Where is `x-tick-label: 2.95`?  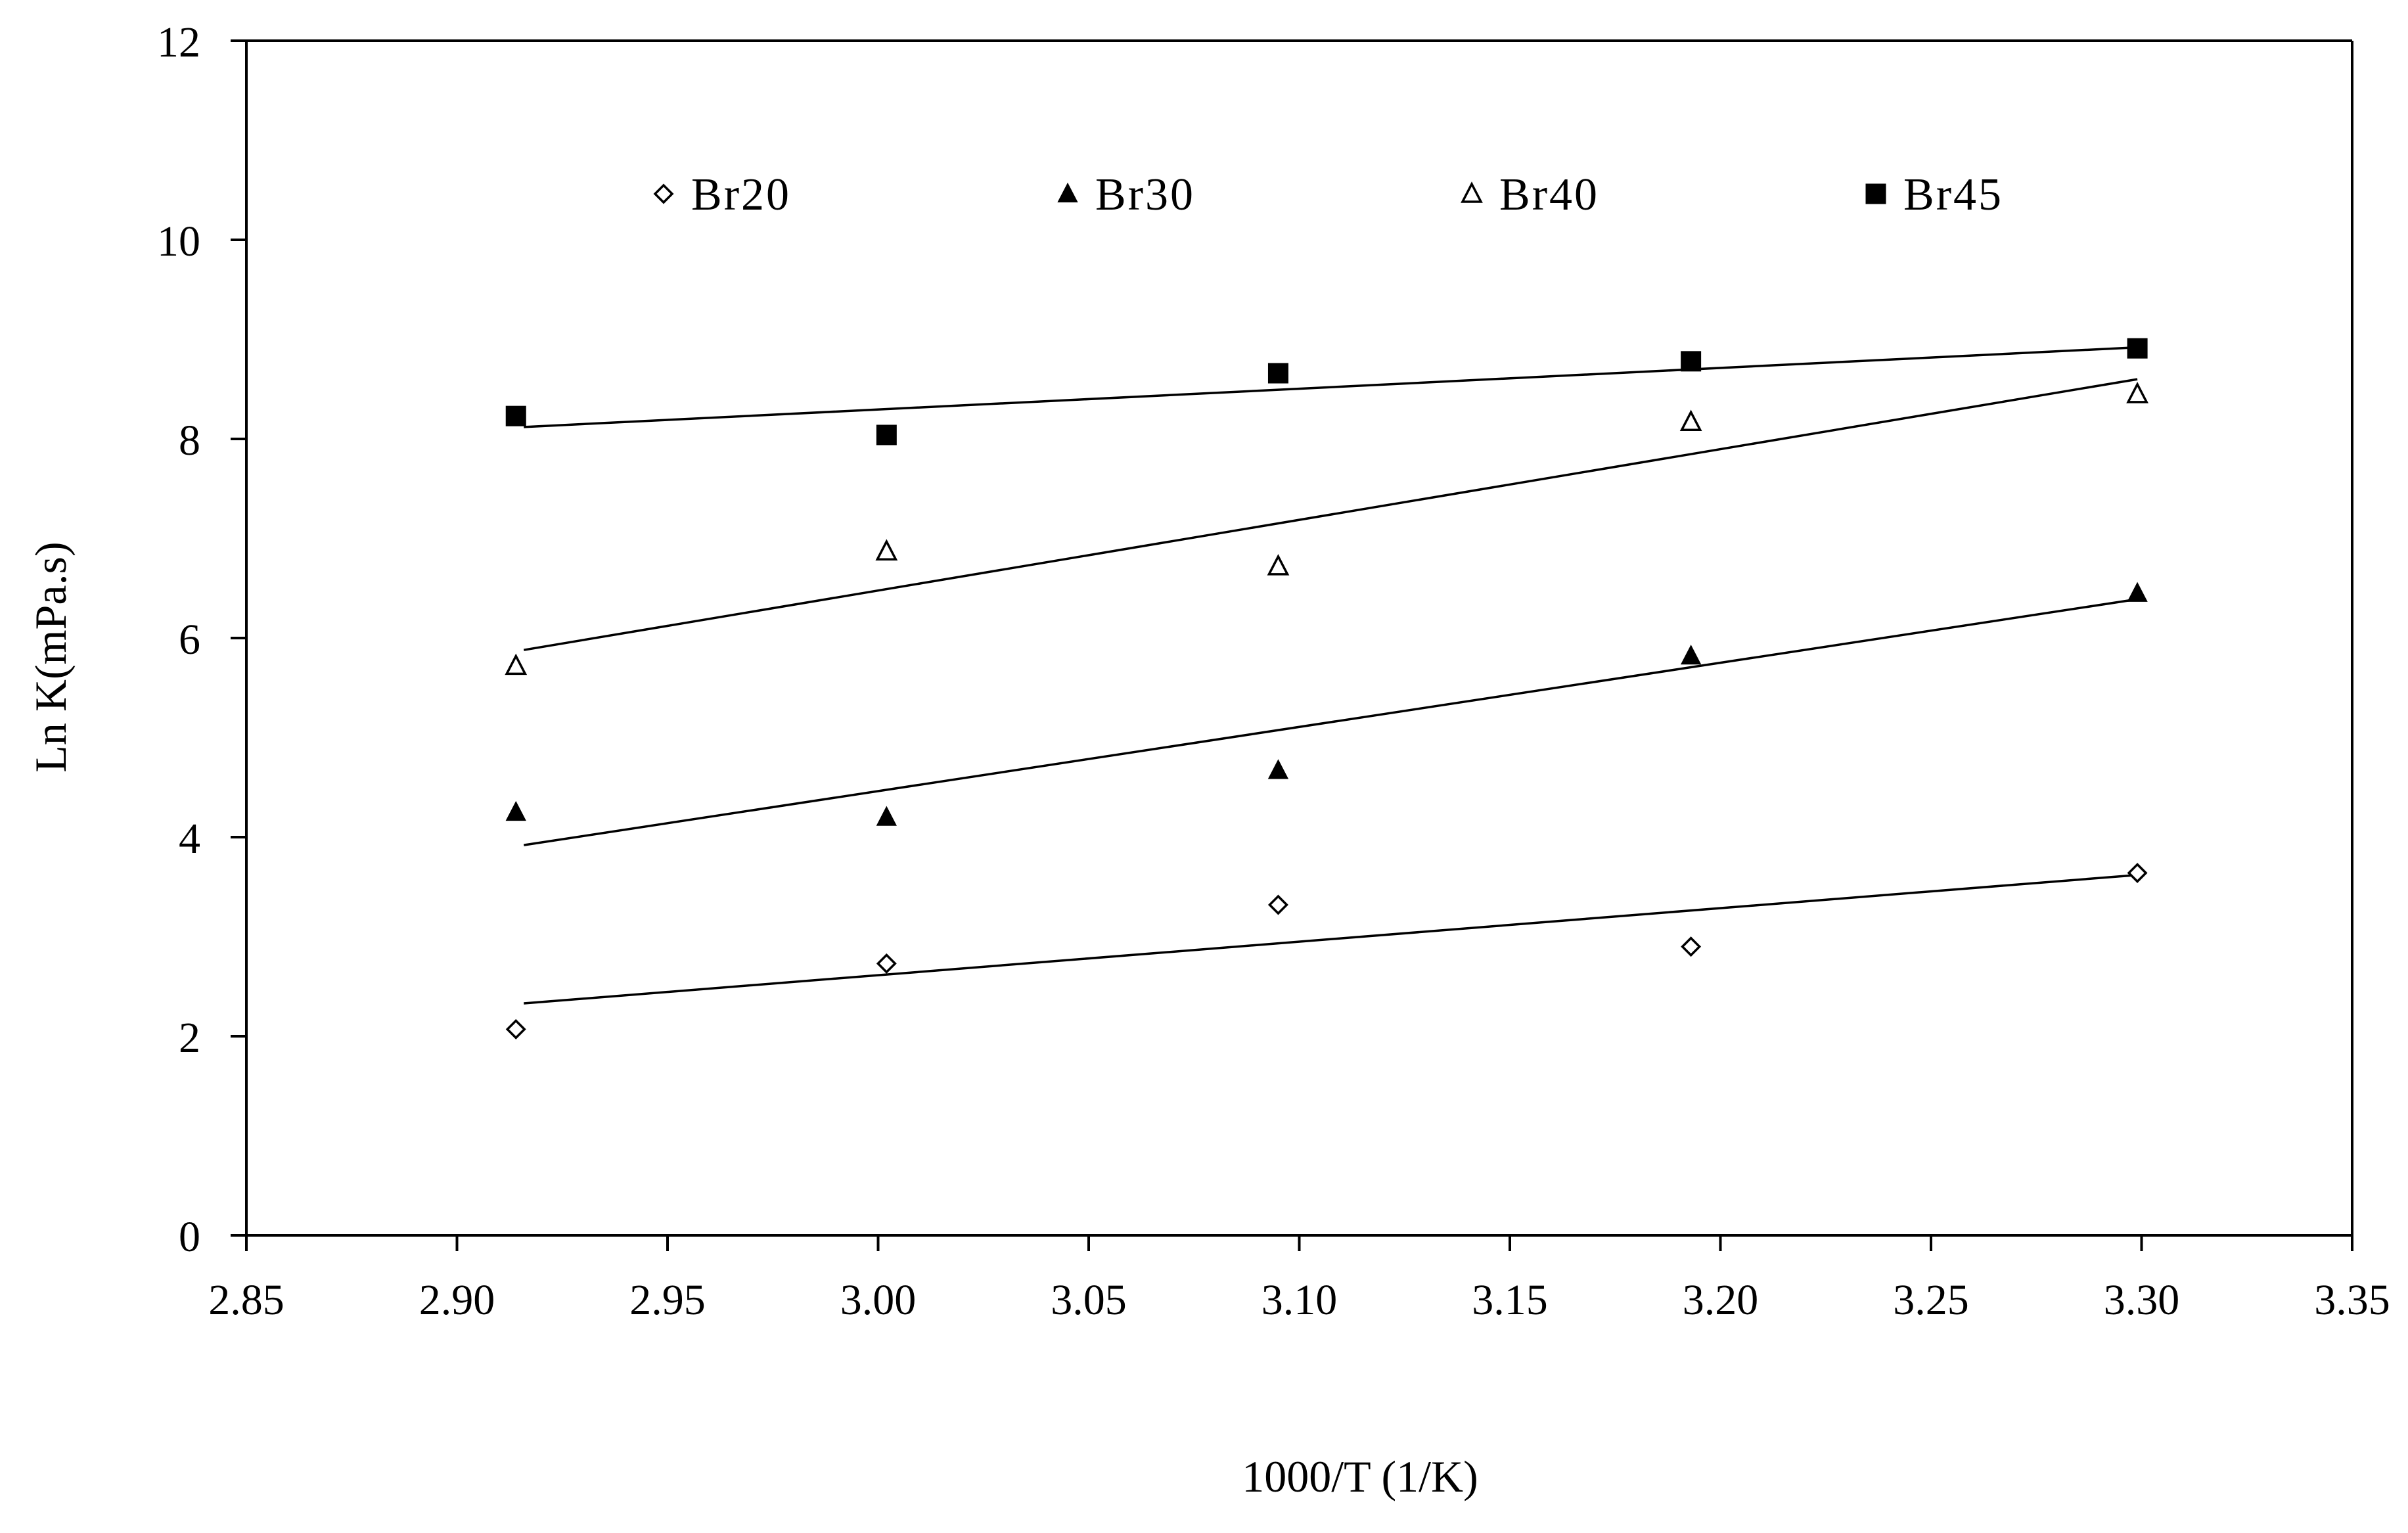 x-tick-label: 2.95 is located at coordinates (668, 1300).